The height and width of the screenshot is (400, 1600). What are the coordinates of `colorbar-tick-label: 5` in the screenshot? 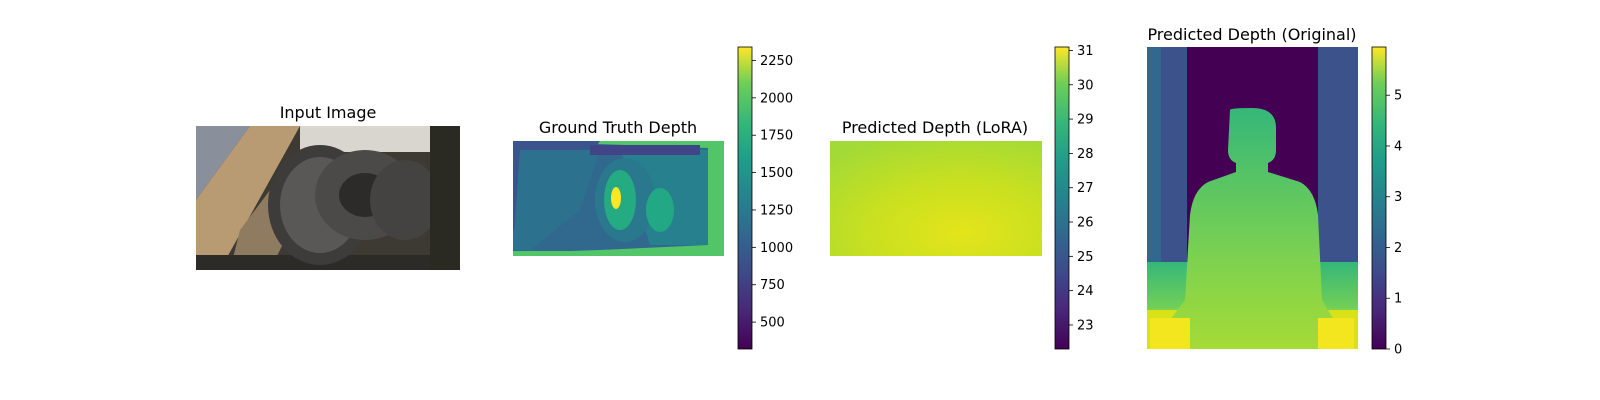 It's located at (1398, 96).